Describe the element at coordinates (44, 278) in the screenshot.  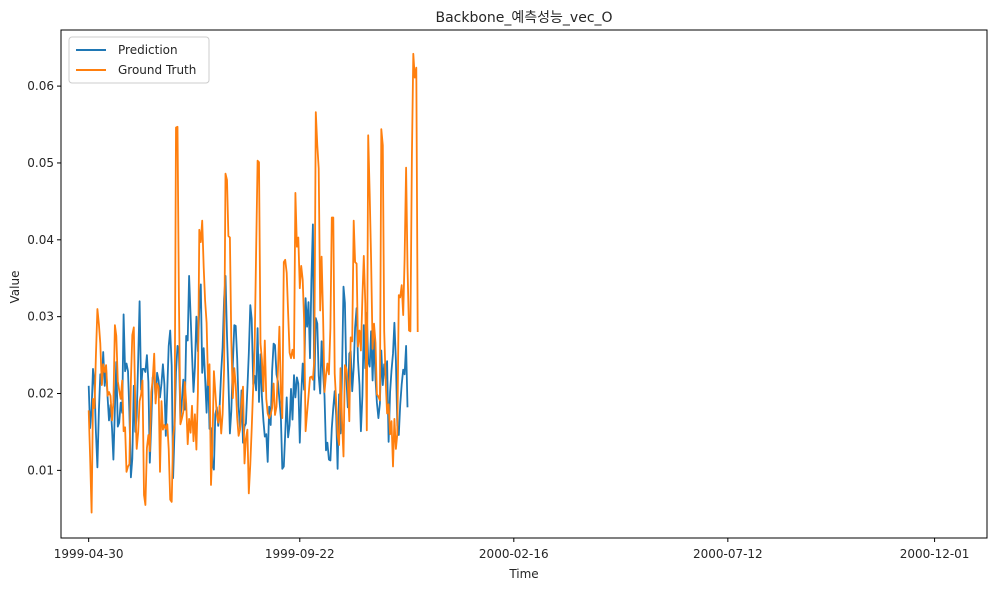
I see `y-axis-ticks: 0.01 0.02 0.03 0.04 0.05 0.06` at that location.